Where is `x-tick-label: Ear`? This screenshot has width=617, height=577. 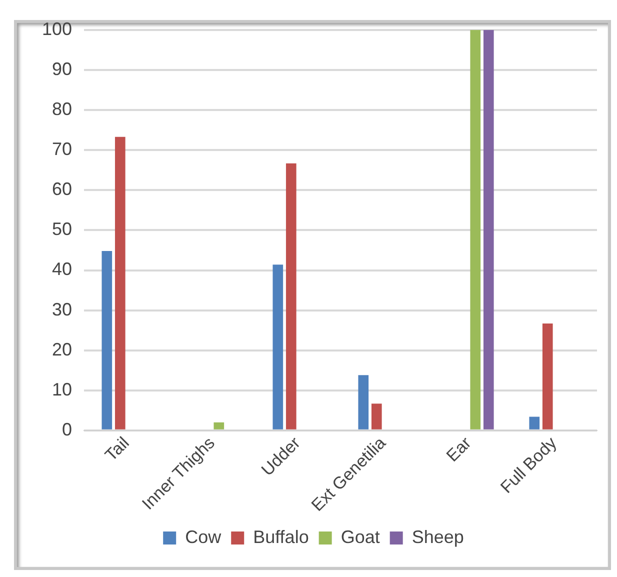
x-tick-label: Ear is located at coordinates (459, 449).